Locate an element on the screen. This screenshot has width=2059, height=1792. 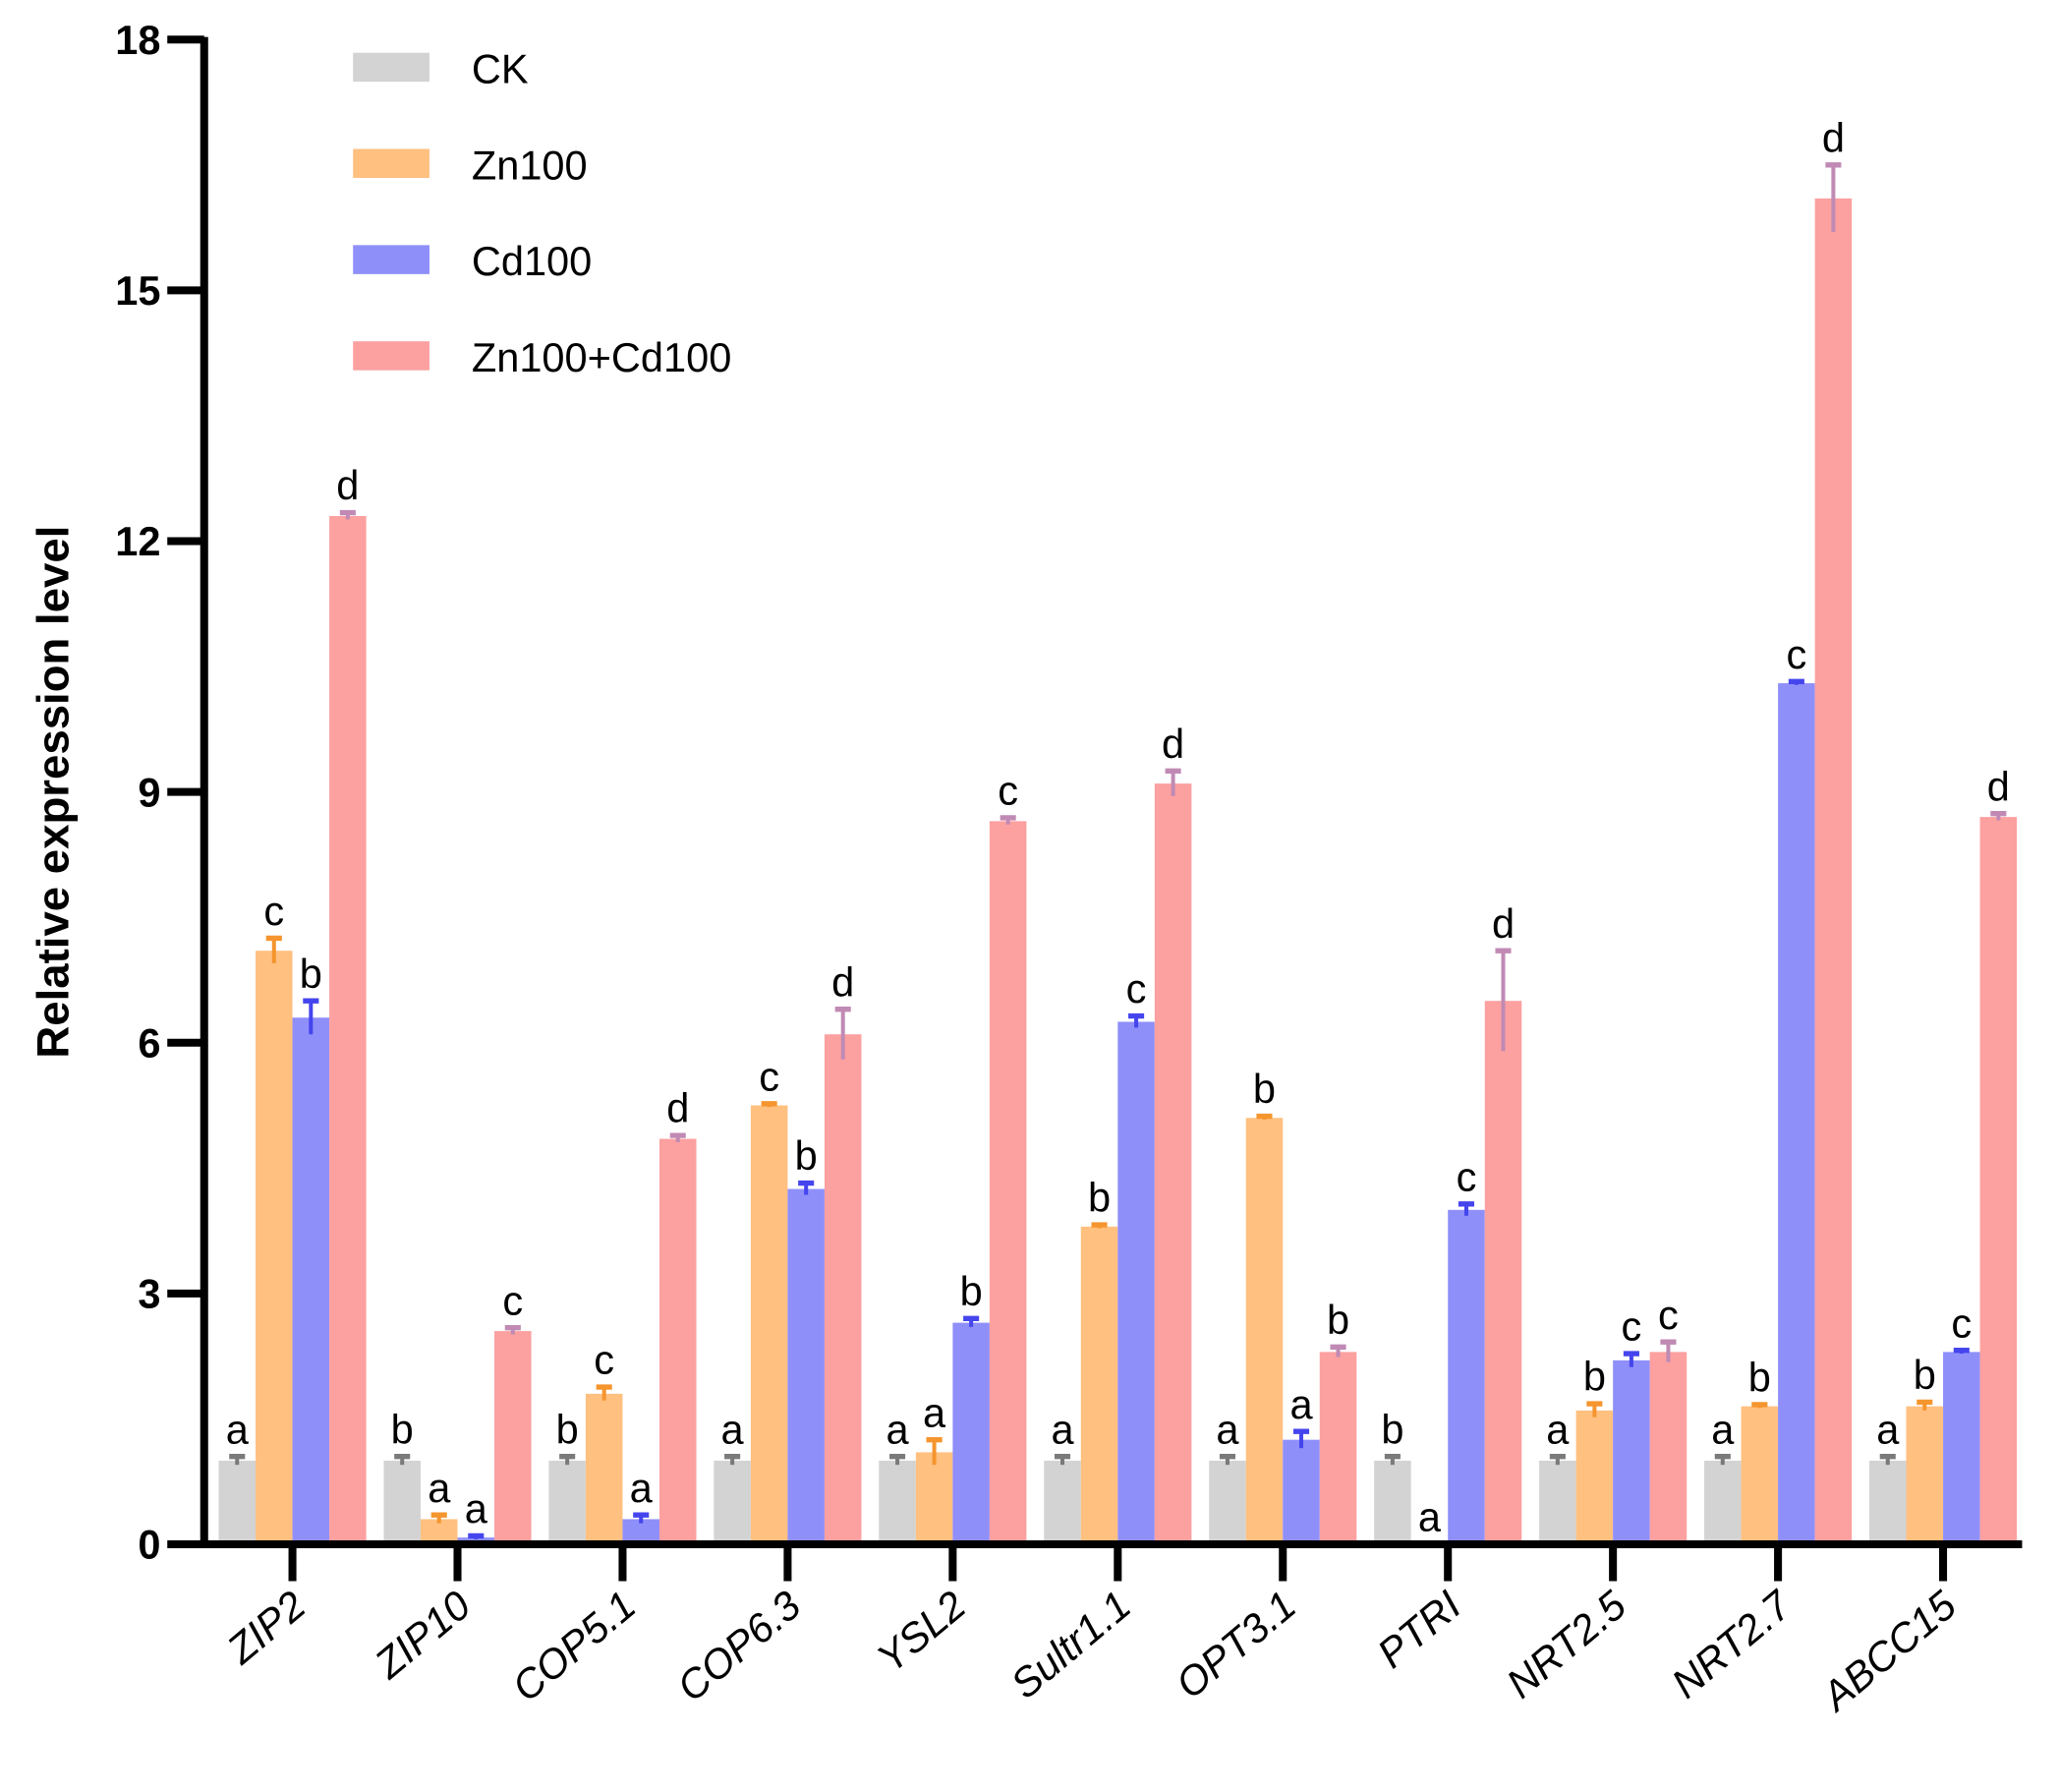
y-axis-title: Relative expression level is located at coordinates (54, 792).